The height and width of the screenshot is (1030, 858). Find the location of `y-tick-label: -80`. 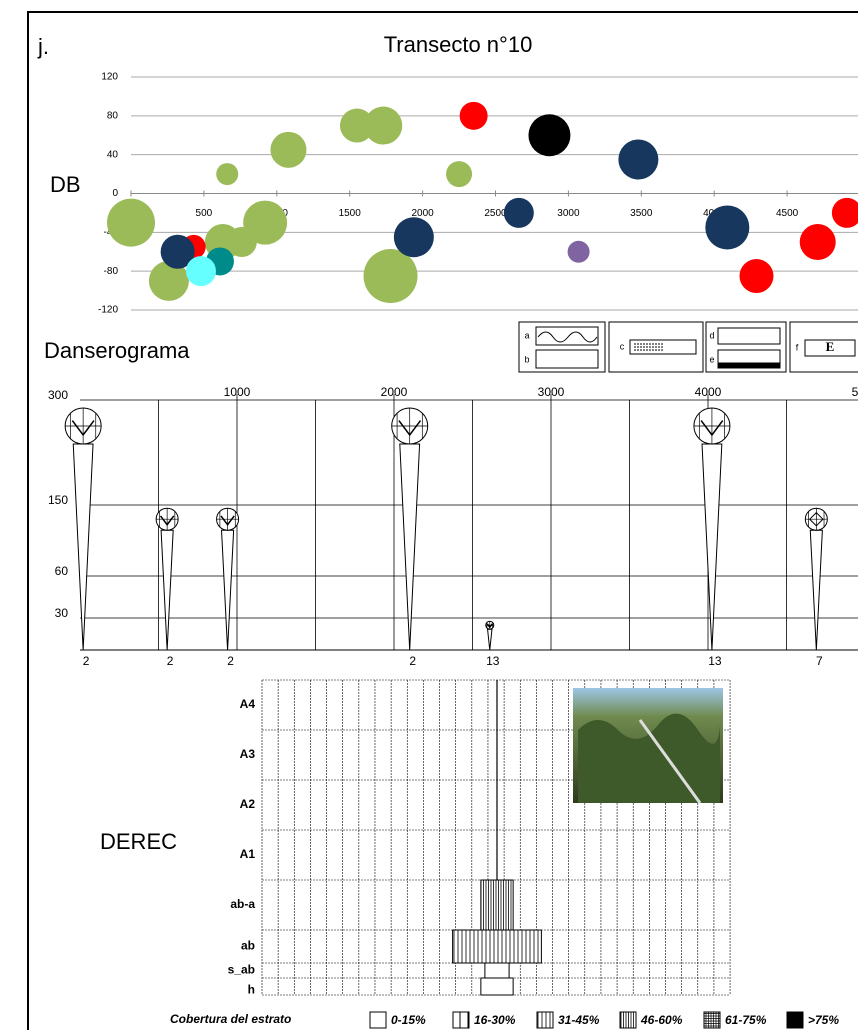

y-tick-label: -80 is located at coordinates (111, 271).